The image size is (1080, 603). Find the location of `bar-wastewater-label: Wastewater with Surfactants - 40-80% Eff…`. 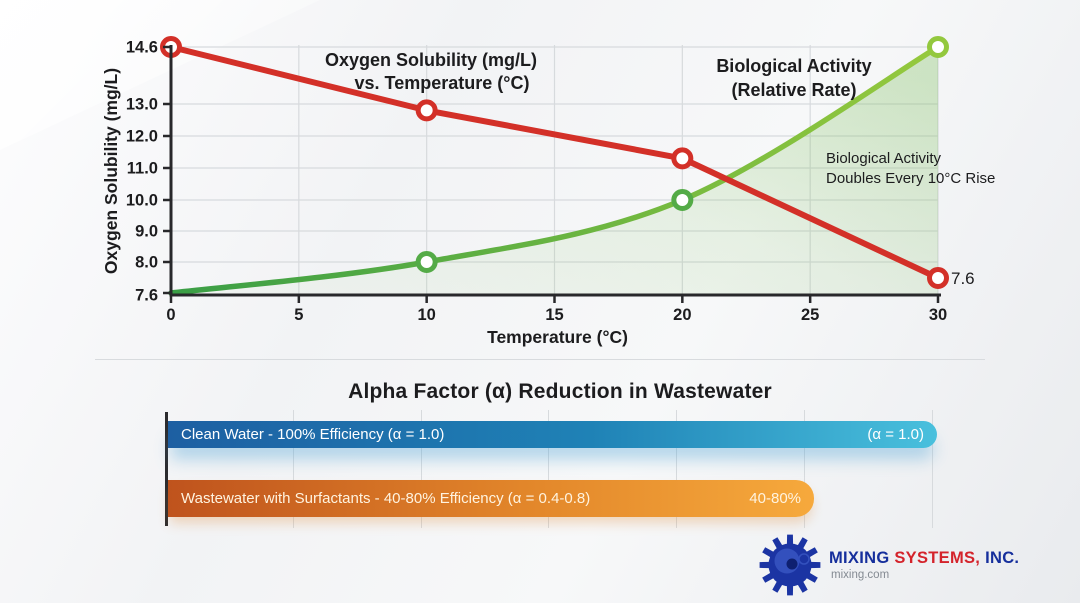

bar-wastewater-label: Wastewater with Surfactants - 40-80% Eff… is located at coordinates (386, 498).